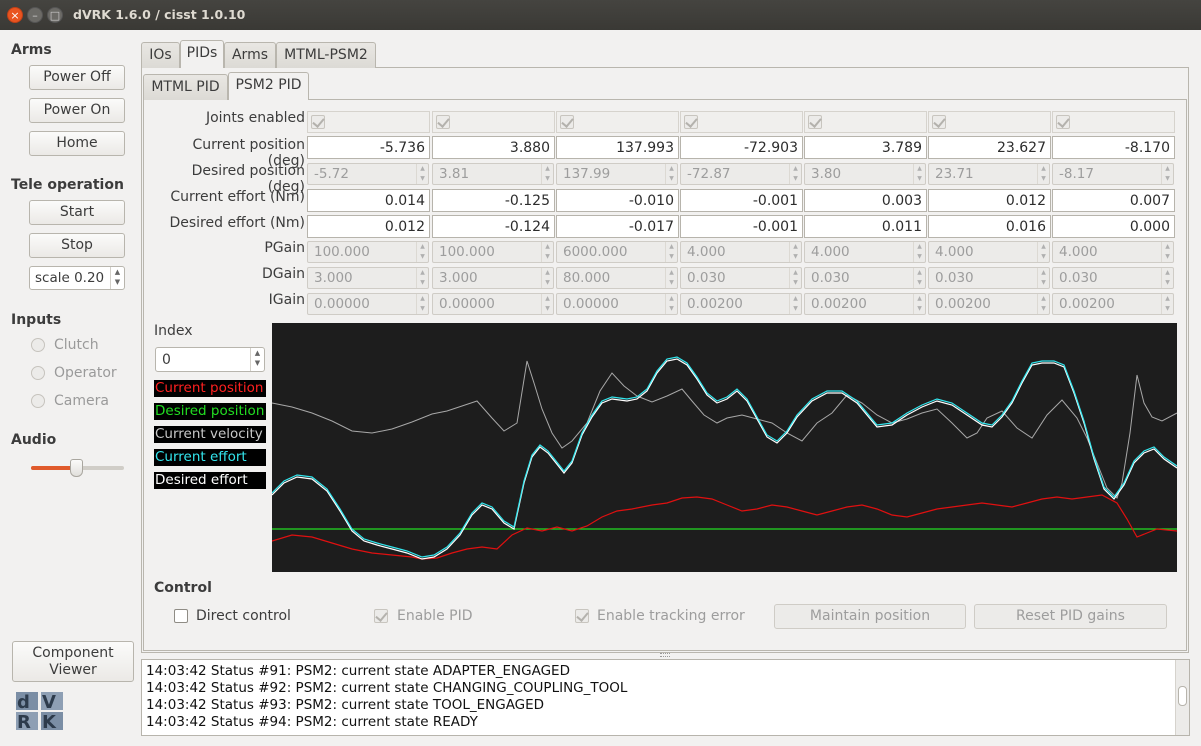 This screenshot has width=1201, height=746. I want to click on desired-position-cell: -5.72 ▲ ▼, so click(368, 174).